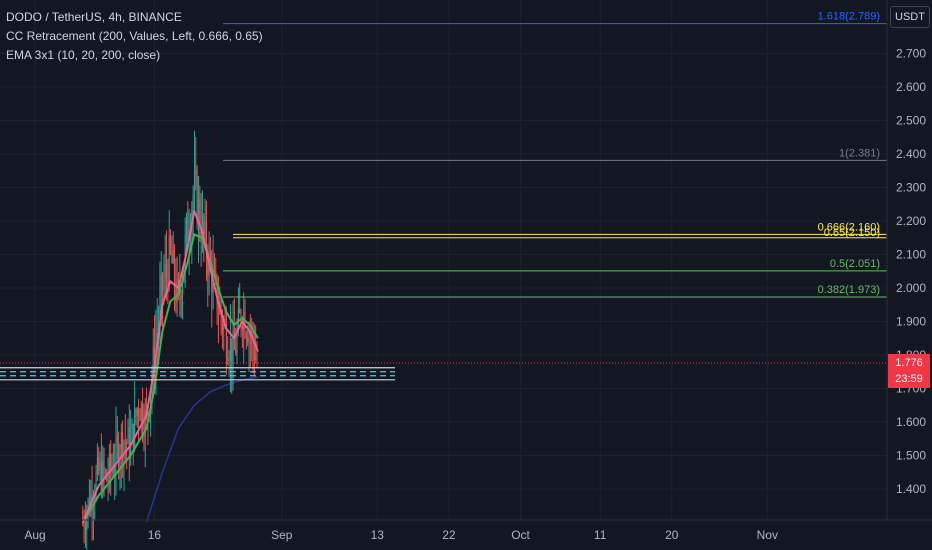  Describe the element at coordinates (911, 87) in the screenshot. I see `y-tick-label: 2.600` at that location.